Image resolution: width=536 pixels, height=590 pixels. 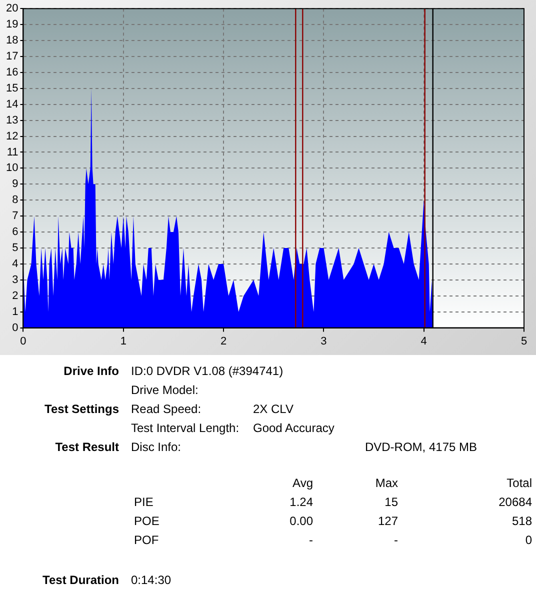 I want to click on text: Drive Model:, so click(x=164, y=390).